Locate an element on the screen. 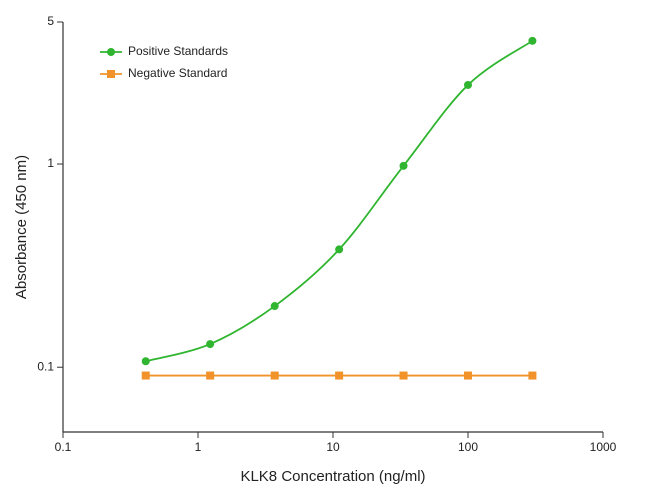  x-tick-label: 100 is located at coordinates (468, 447).